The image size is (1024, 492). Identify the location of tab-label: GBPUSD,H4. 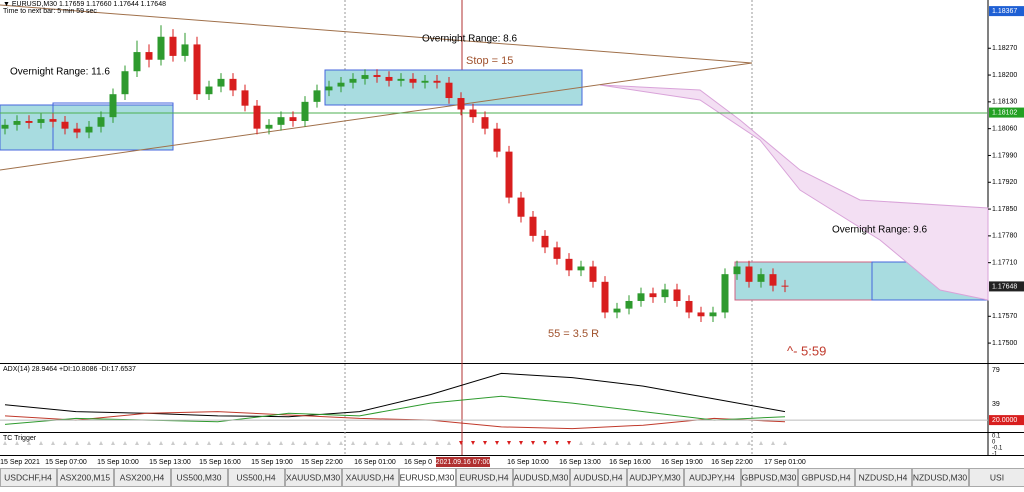
(825, 477).